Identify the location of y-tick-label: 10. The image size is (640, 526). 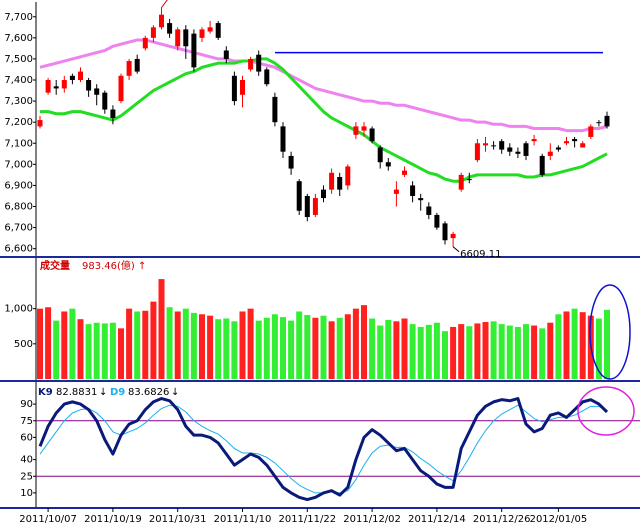
(26, 493).